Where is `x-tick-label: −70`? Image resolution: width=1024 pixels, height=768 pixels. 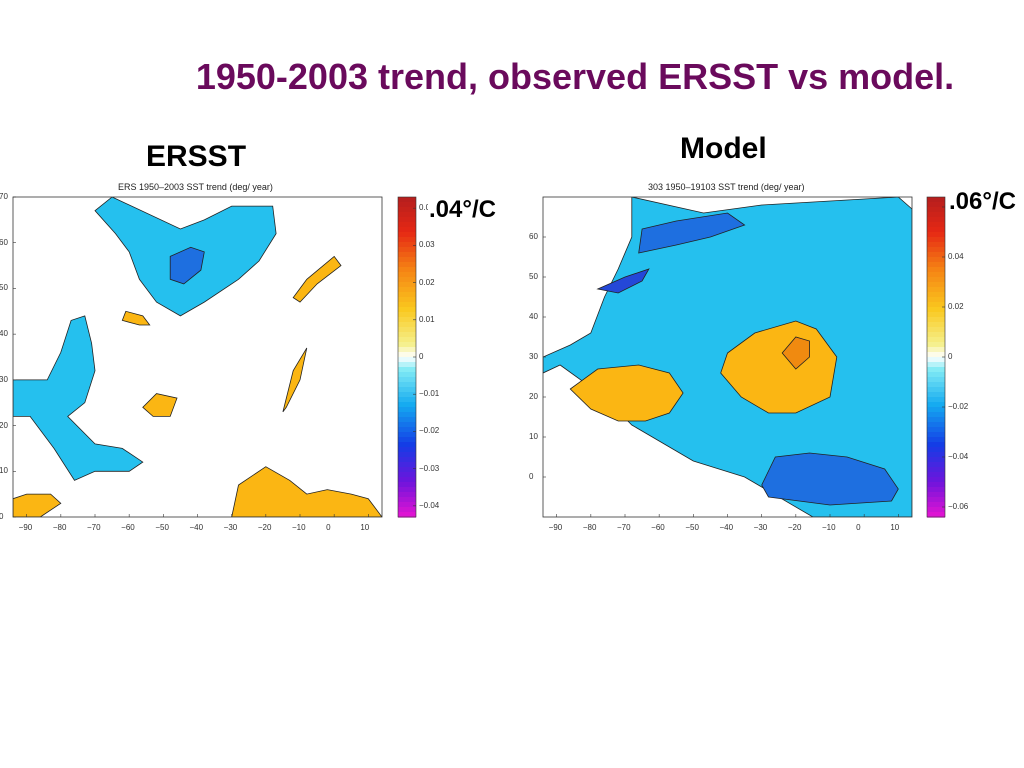
x-tick-label: −70 is located at coordinates (624, 527).